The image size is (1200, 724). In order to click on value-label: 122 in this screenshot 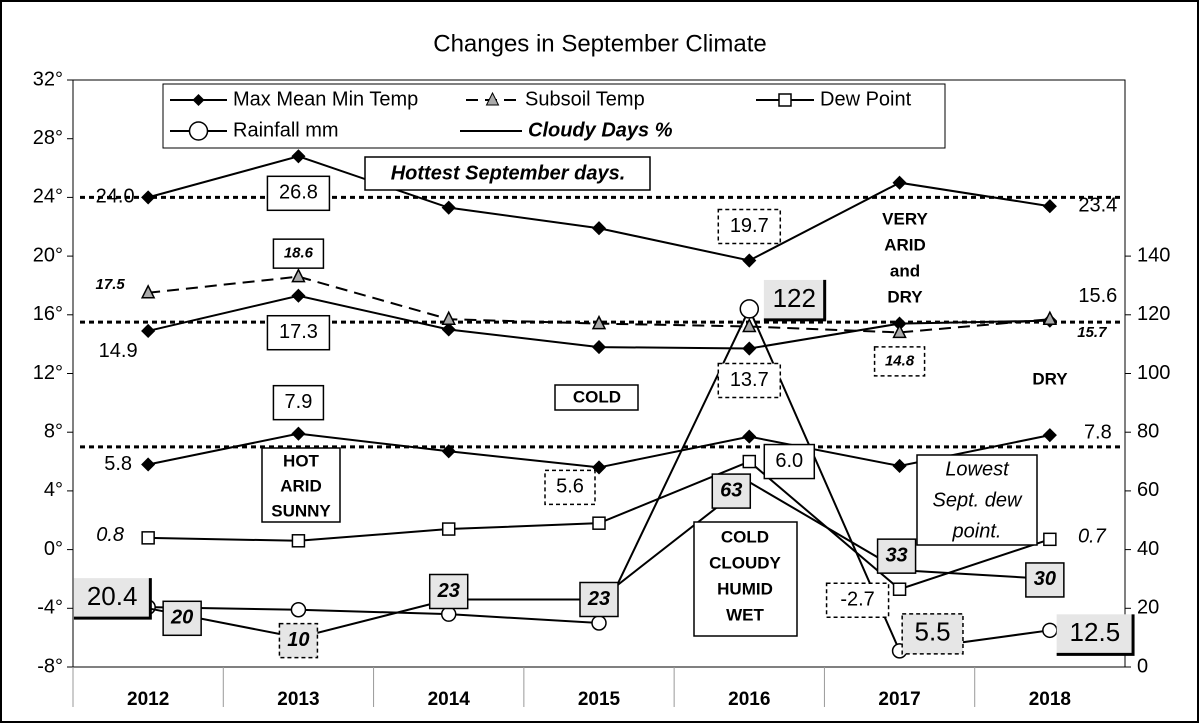, I will do `click(794, 298)`.